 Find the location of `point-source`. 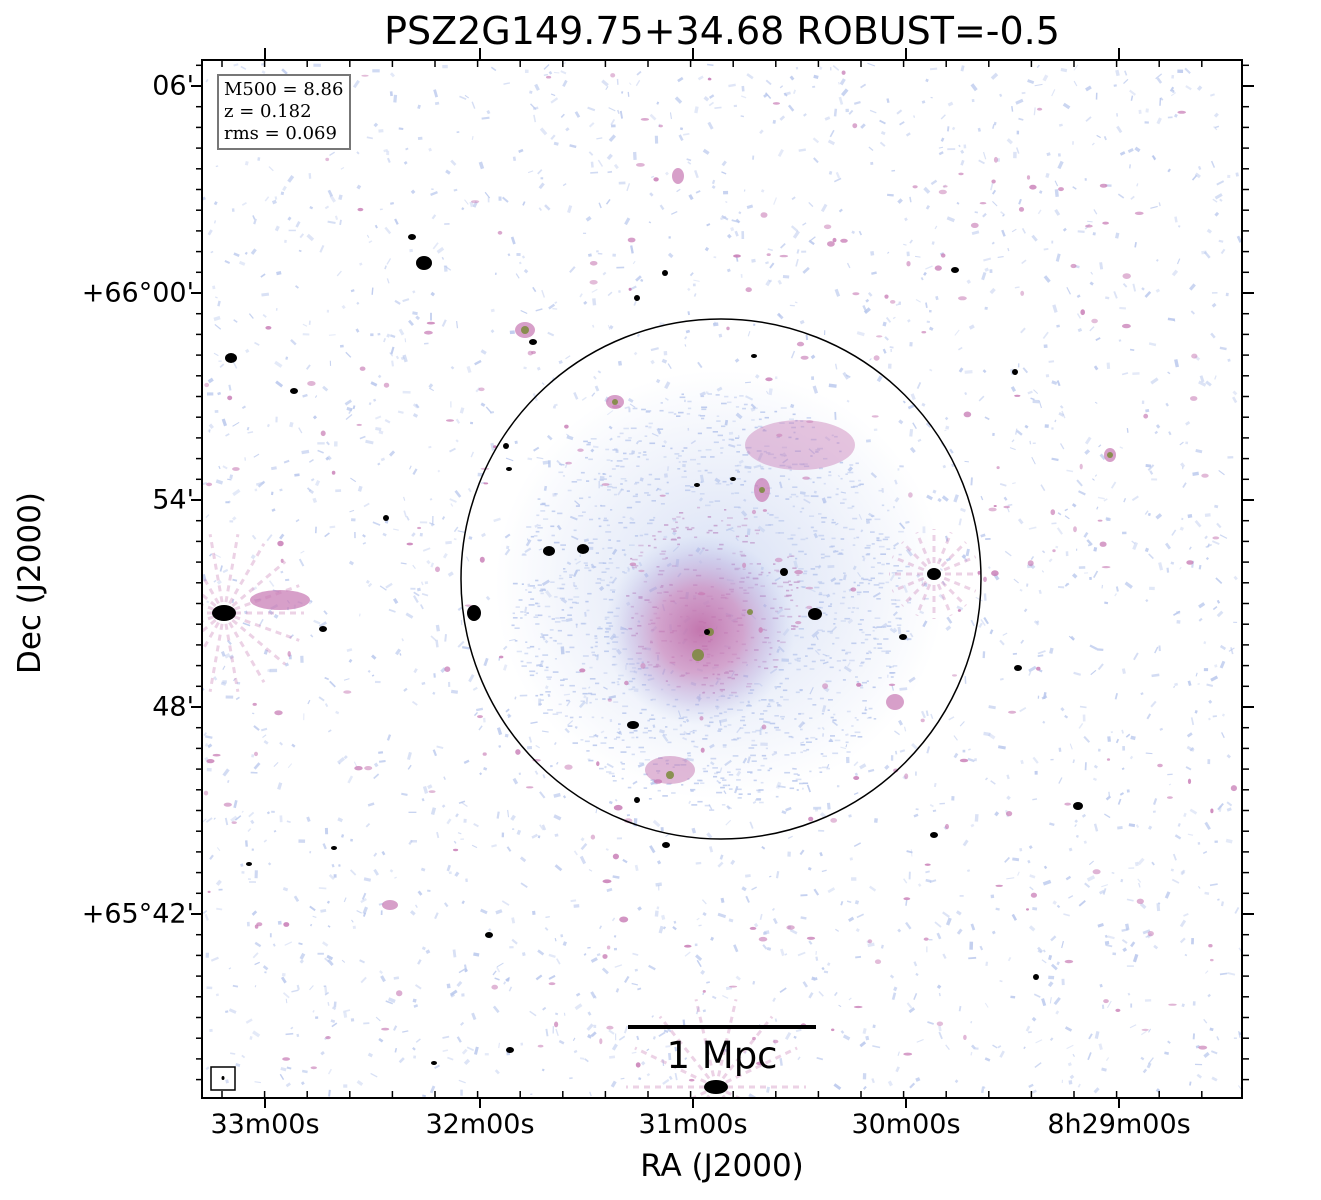

point-source is located at coordinates (903, 637).